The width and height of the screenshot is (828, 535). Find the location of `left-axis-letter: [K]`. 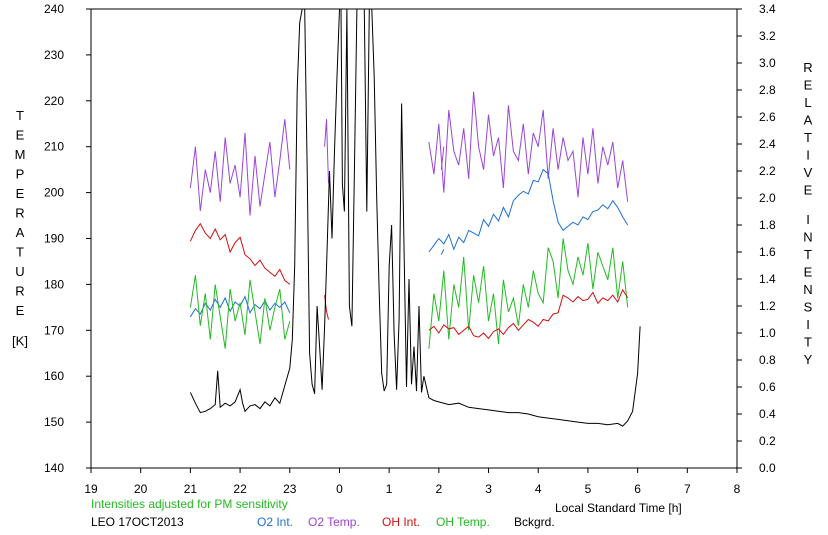

left-axis-letter: [K] is located at coordinates (20, 341).